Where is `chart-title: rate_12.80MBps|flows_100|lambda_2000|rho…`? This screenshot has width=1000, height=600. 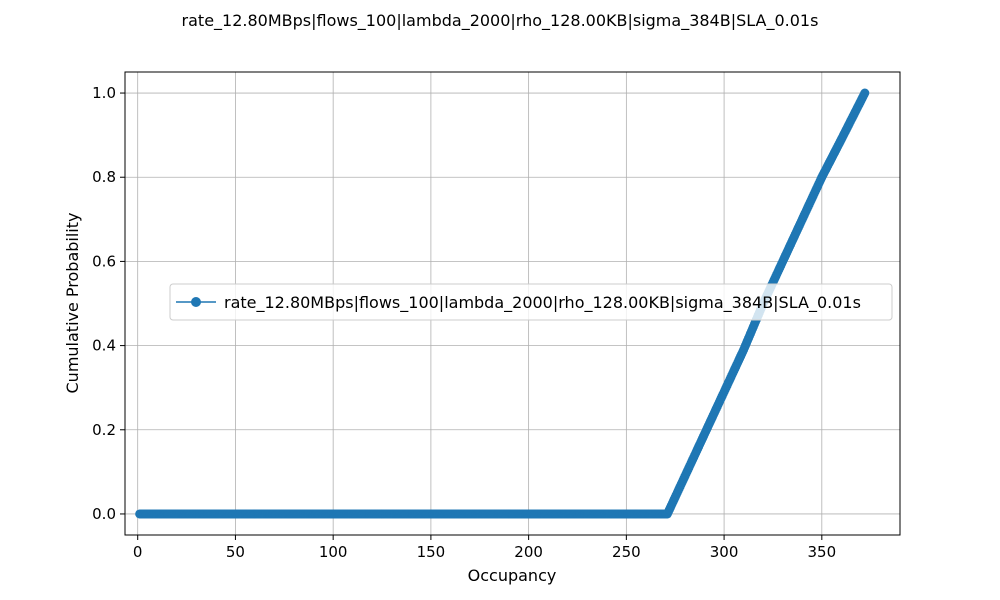
chart-title: rate_12.80MBps|flows_100|lambda_2000|rho… is located at coordinates (500, 21).